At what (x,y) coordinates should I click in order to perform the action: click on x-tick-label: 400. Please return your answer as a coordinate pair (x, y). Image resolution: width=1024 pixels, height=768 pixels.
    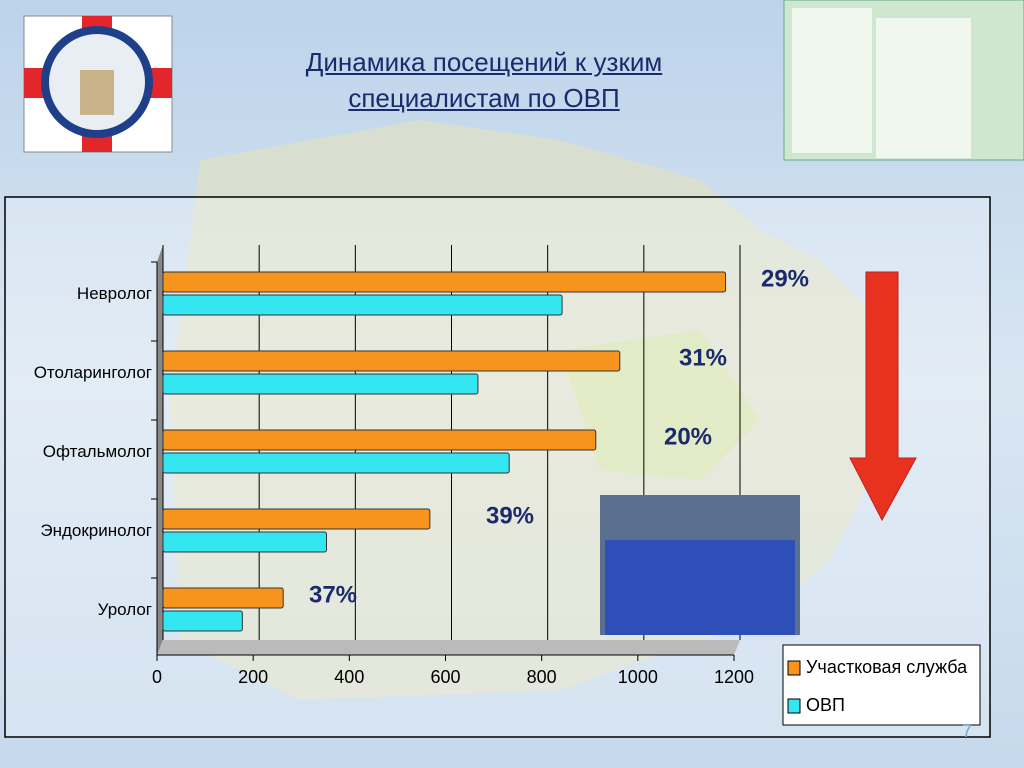
    Looking at the image, I should click on (349, 677).